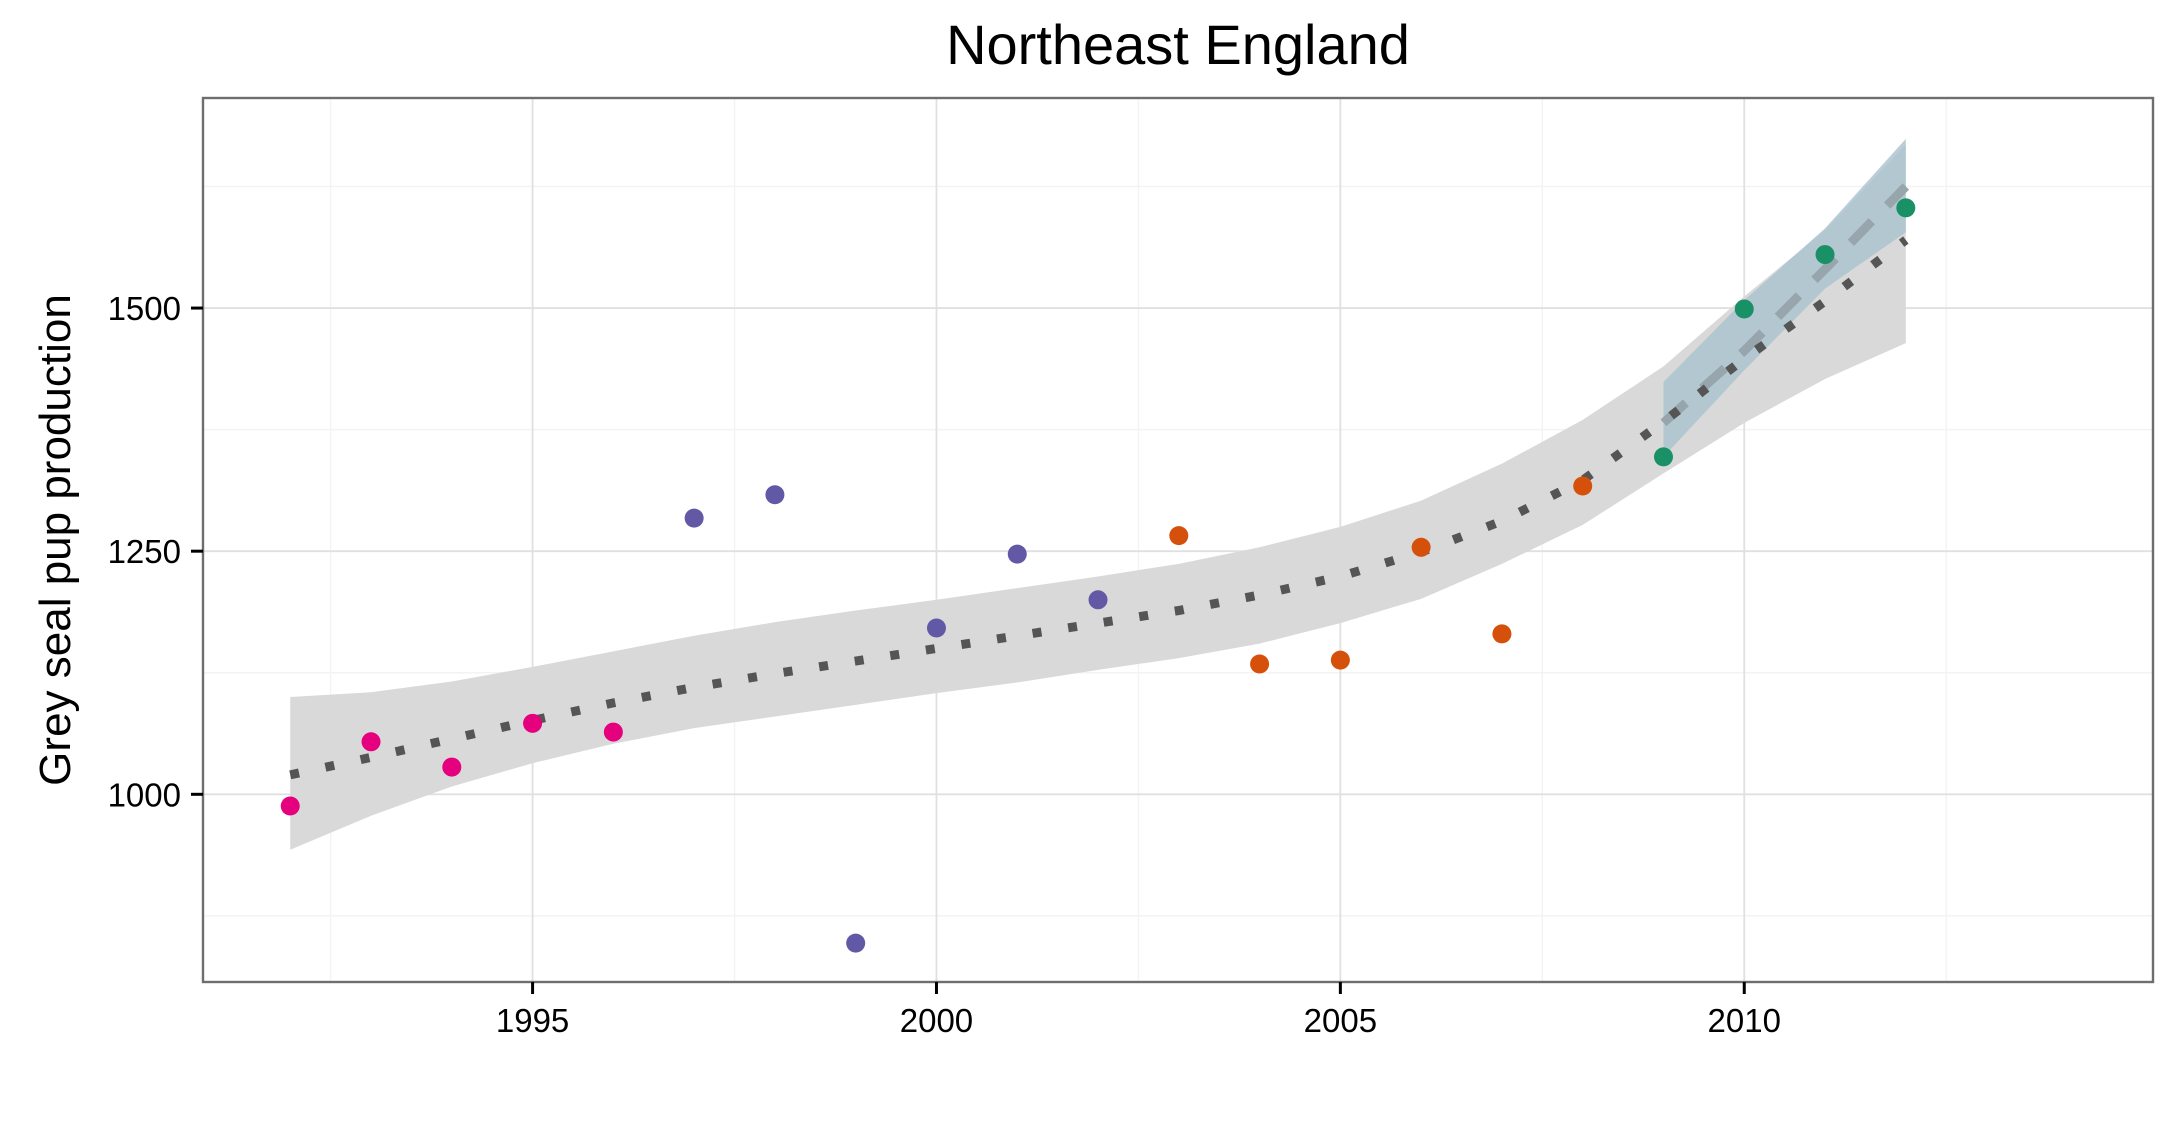 The height and width of the screenshot is (1125, 2179). I want to click on data-point-2008, so click(1583, 486).